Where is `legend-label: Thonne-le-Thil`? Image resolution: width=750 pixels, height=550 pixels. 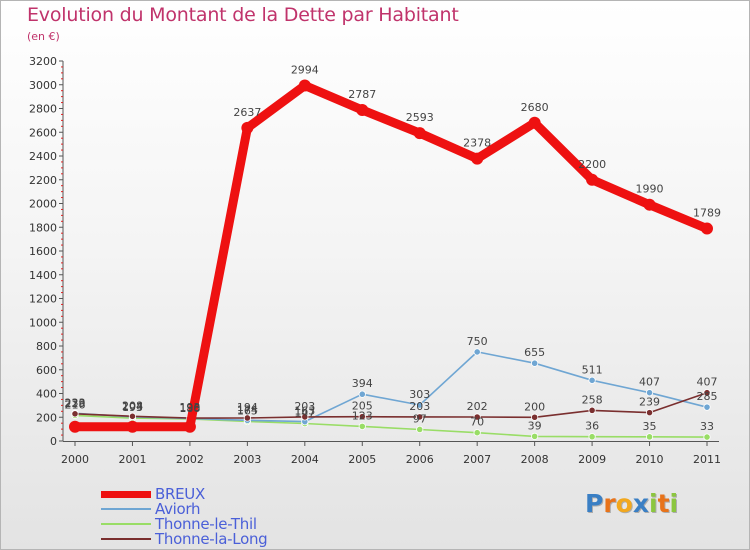 legend-label: Thonne-le-Thil is located at coordinates (206, 524).